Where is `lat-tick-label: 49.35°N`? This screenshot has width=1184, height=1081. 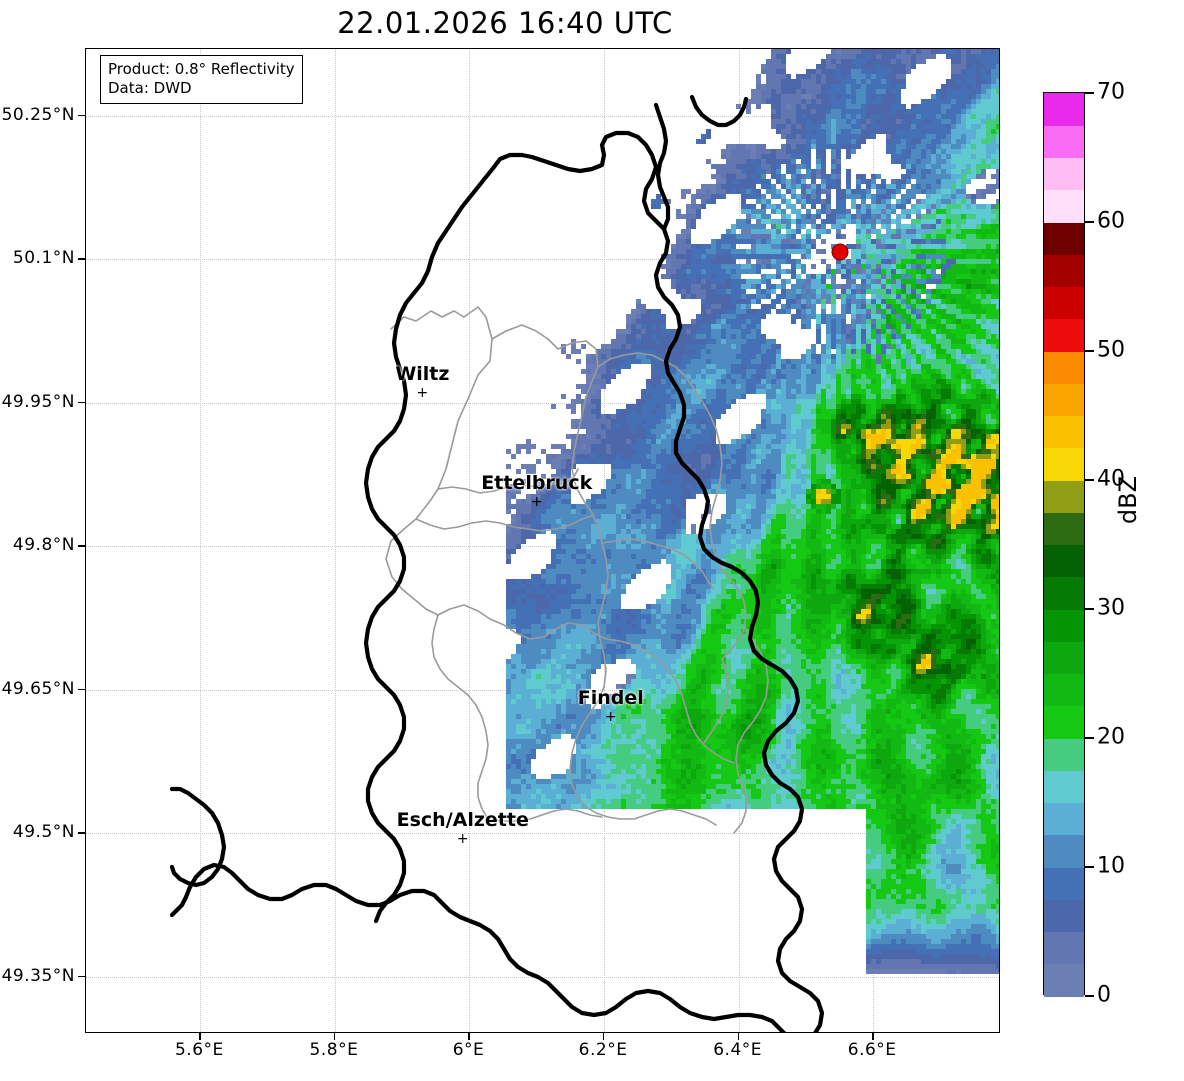 lat-tick-label: 49.35°N is located at coordinates (38, 975).